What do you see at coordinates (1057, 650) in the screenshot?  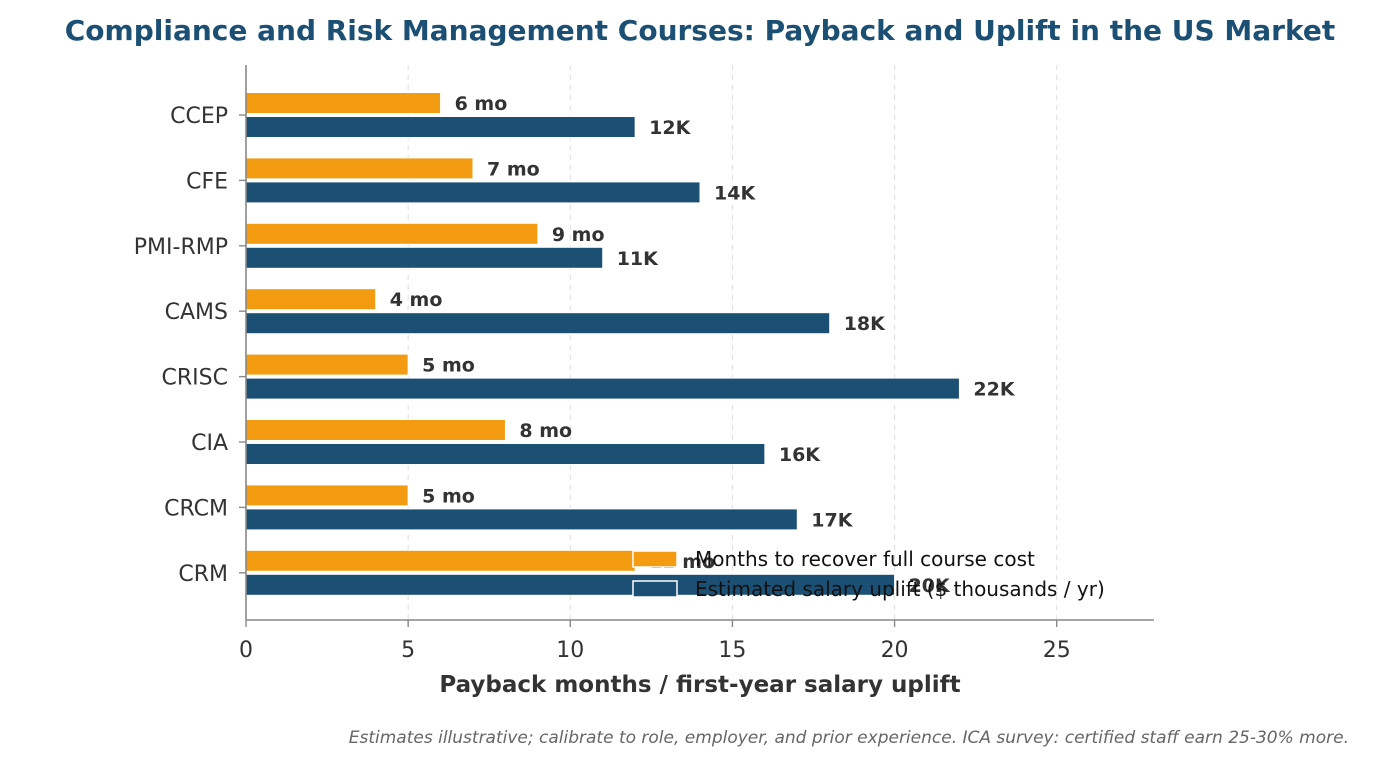 I see `x-tick-label: 25` at bounding box center [1057, 650].